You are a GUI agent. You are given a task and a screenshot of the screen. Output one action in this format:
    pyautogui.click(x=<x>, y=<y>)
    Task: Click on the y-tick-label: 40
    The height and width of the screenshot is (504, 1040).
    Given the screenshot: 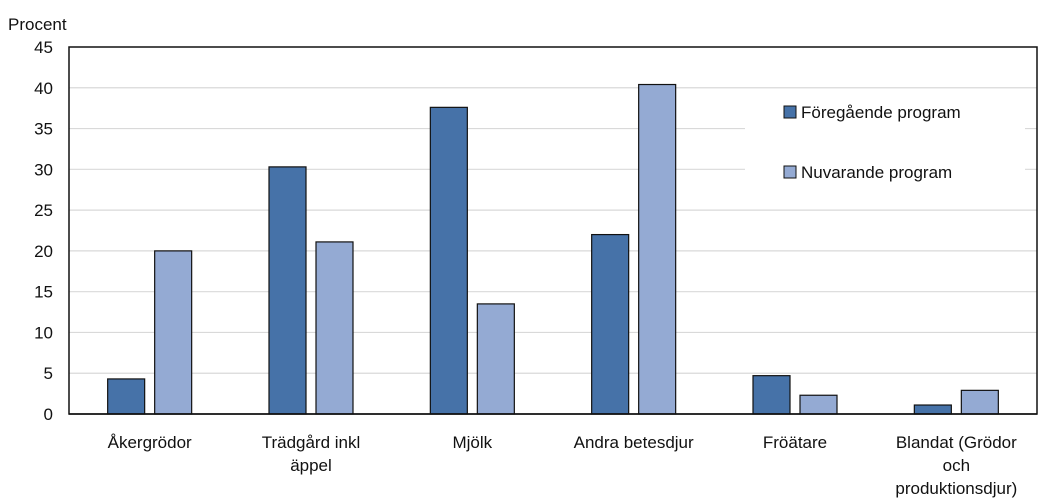 What is the action you would take?
    pyautogui.click(x=43, y=88)
    